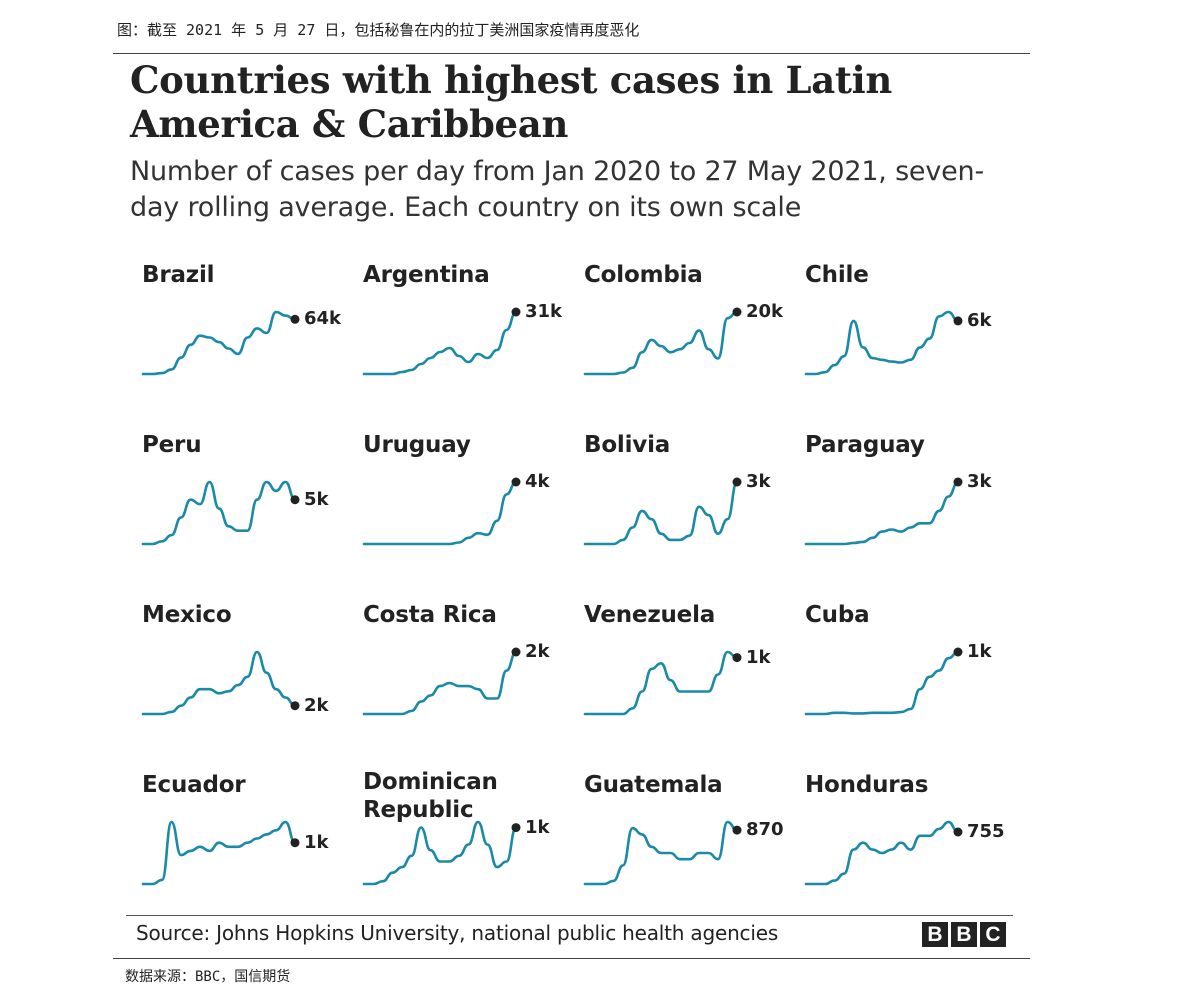 Image resolution: width=1191 pixels, height=1003 pixels. Describe the element at coordinates (178, 275) in the screenshot. I see `country-name: Brazil` at that location.